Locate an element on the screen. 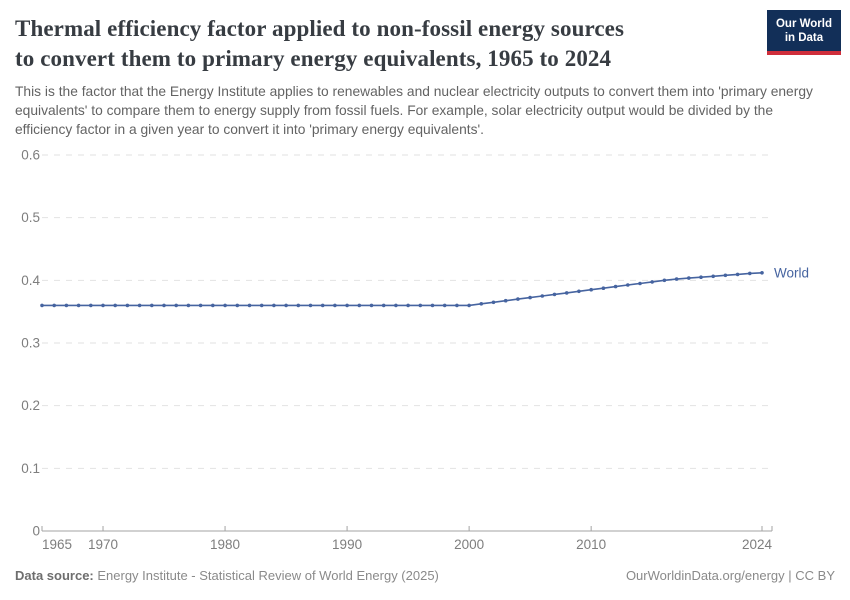 Image resolution: width=850 pixels, height=600 pixels. license-link: OurWorldinData.org/energy | CC BY is located at coordinates (730, 575).